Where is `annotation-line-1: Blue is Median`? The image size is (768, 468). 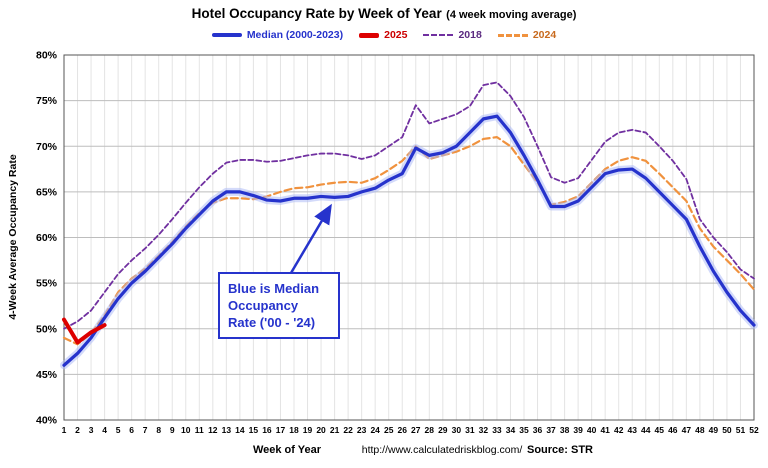
annotation-line-1: Blue is Median is located at coordinates (274, 288).